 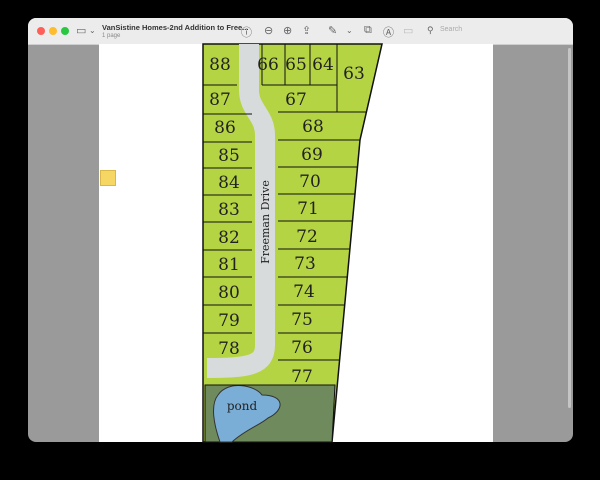 What do you see at coordinates (307, 237) in the screenshot?
I see `lot-label: 72` at bounding box center [307, 237].